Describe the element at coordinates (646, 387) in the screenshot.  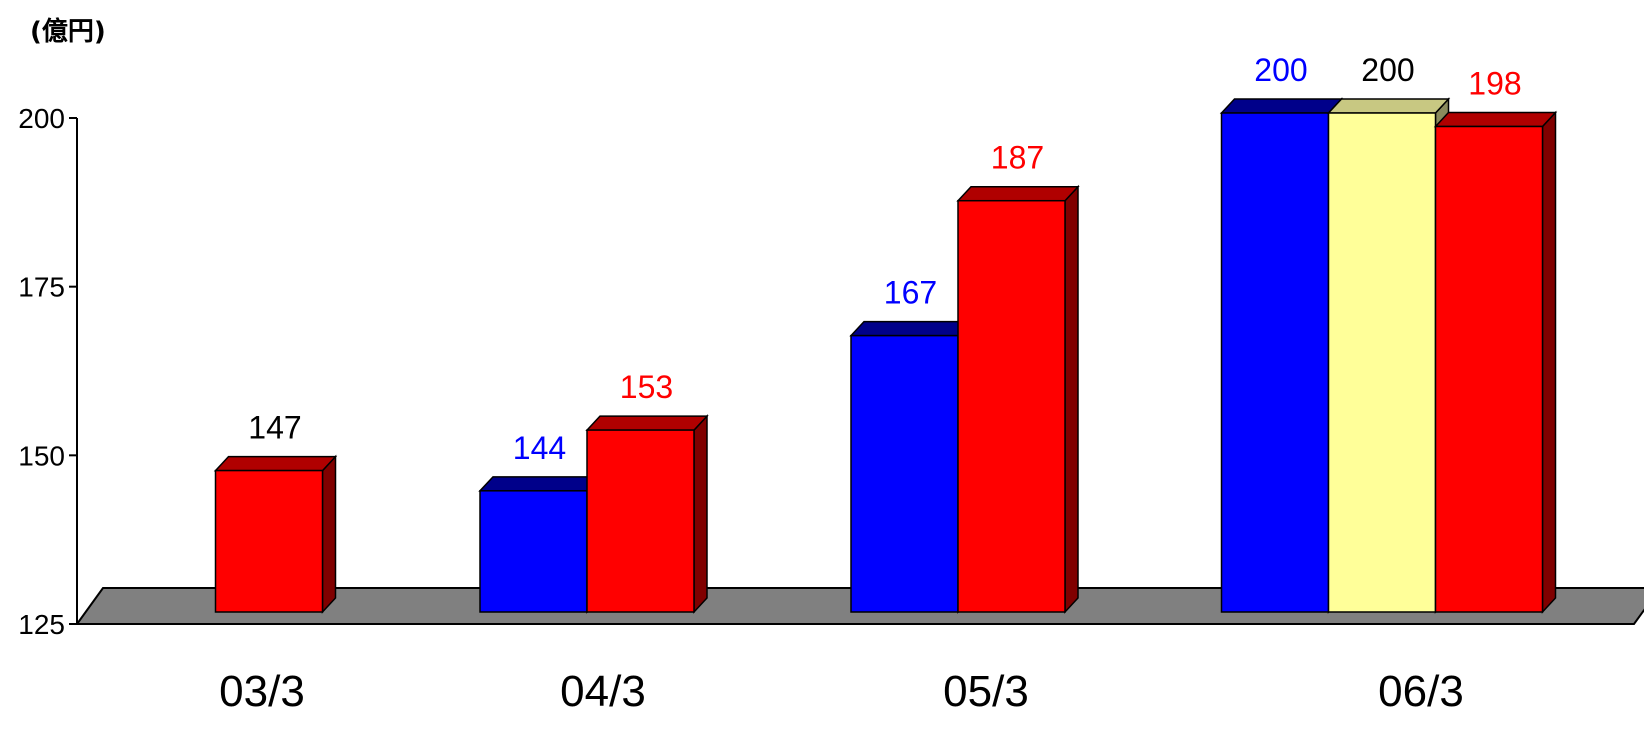
I see `bar-value-label: 153` at that location.